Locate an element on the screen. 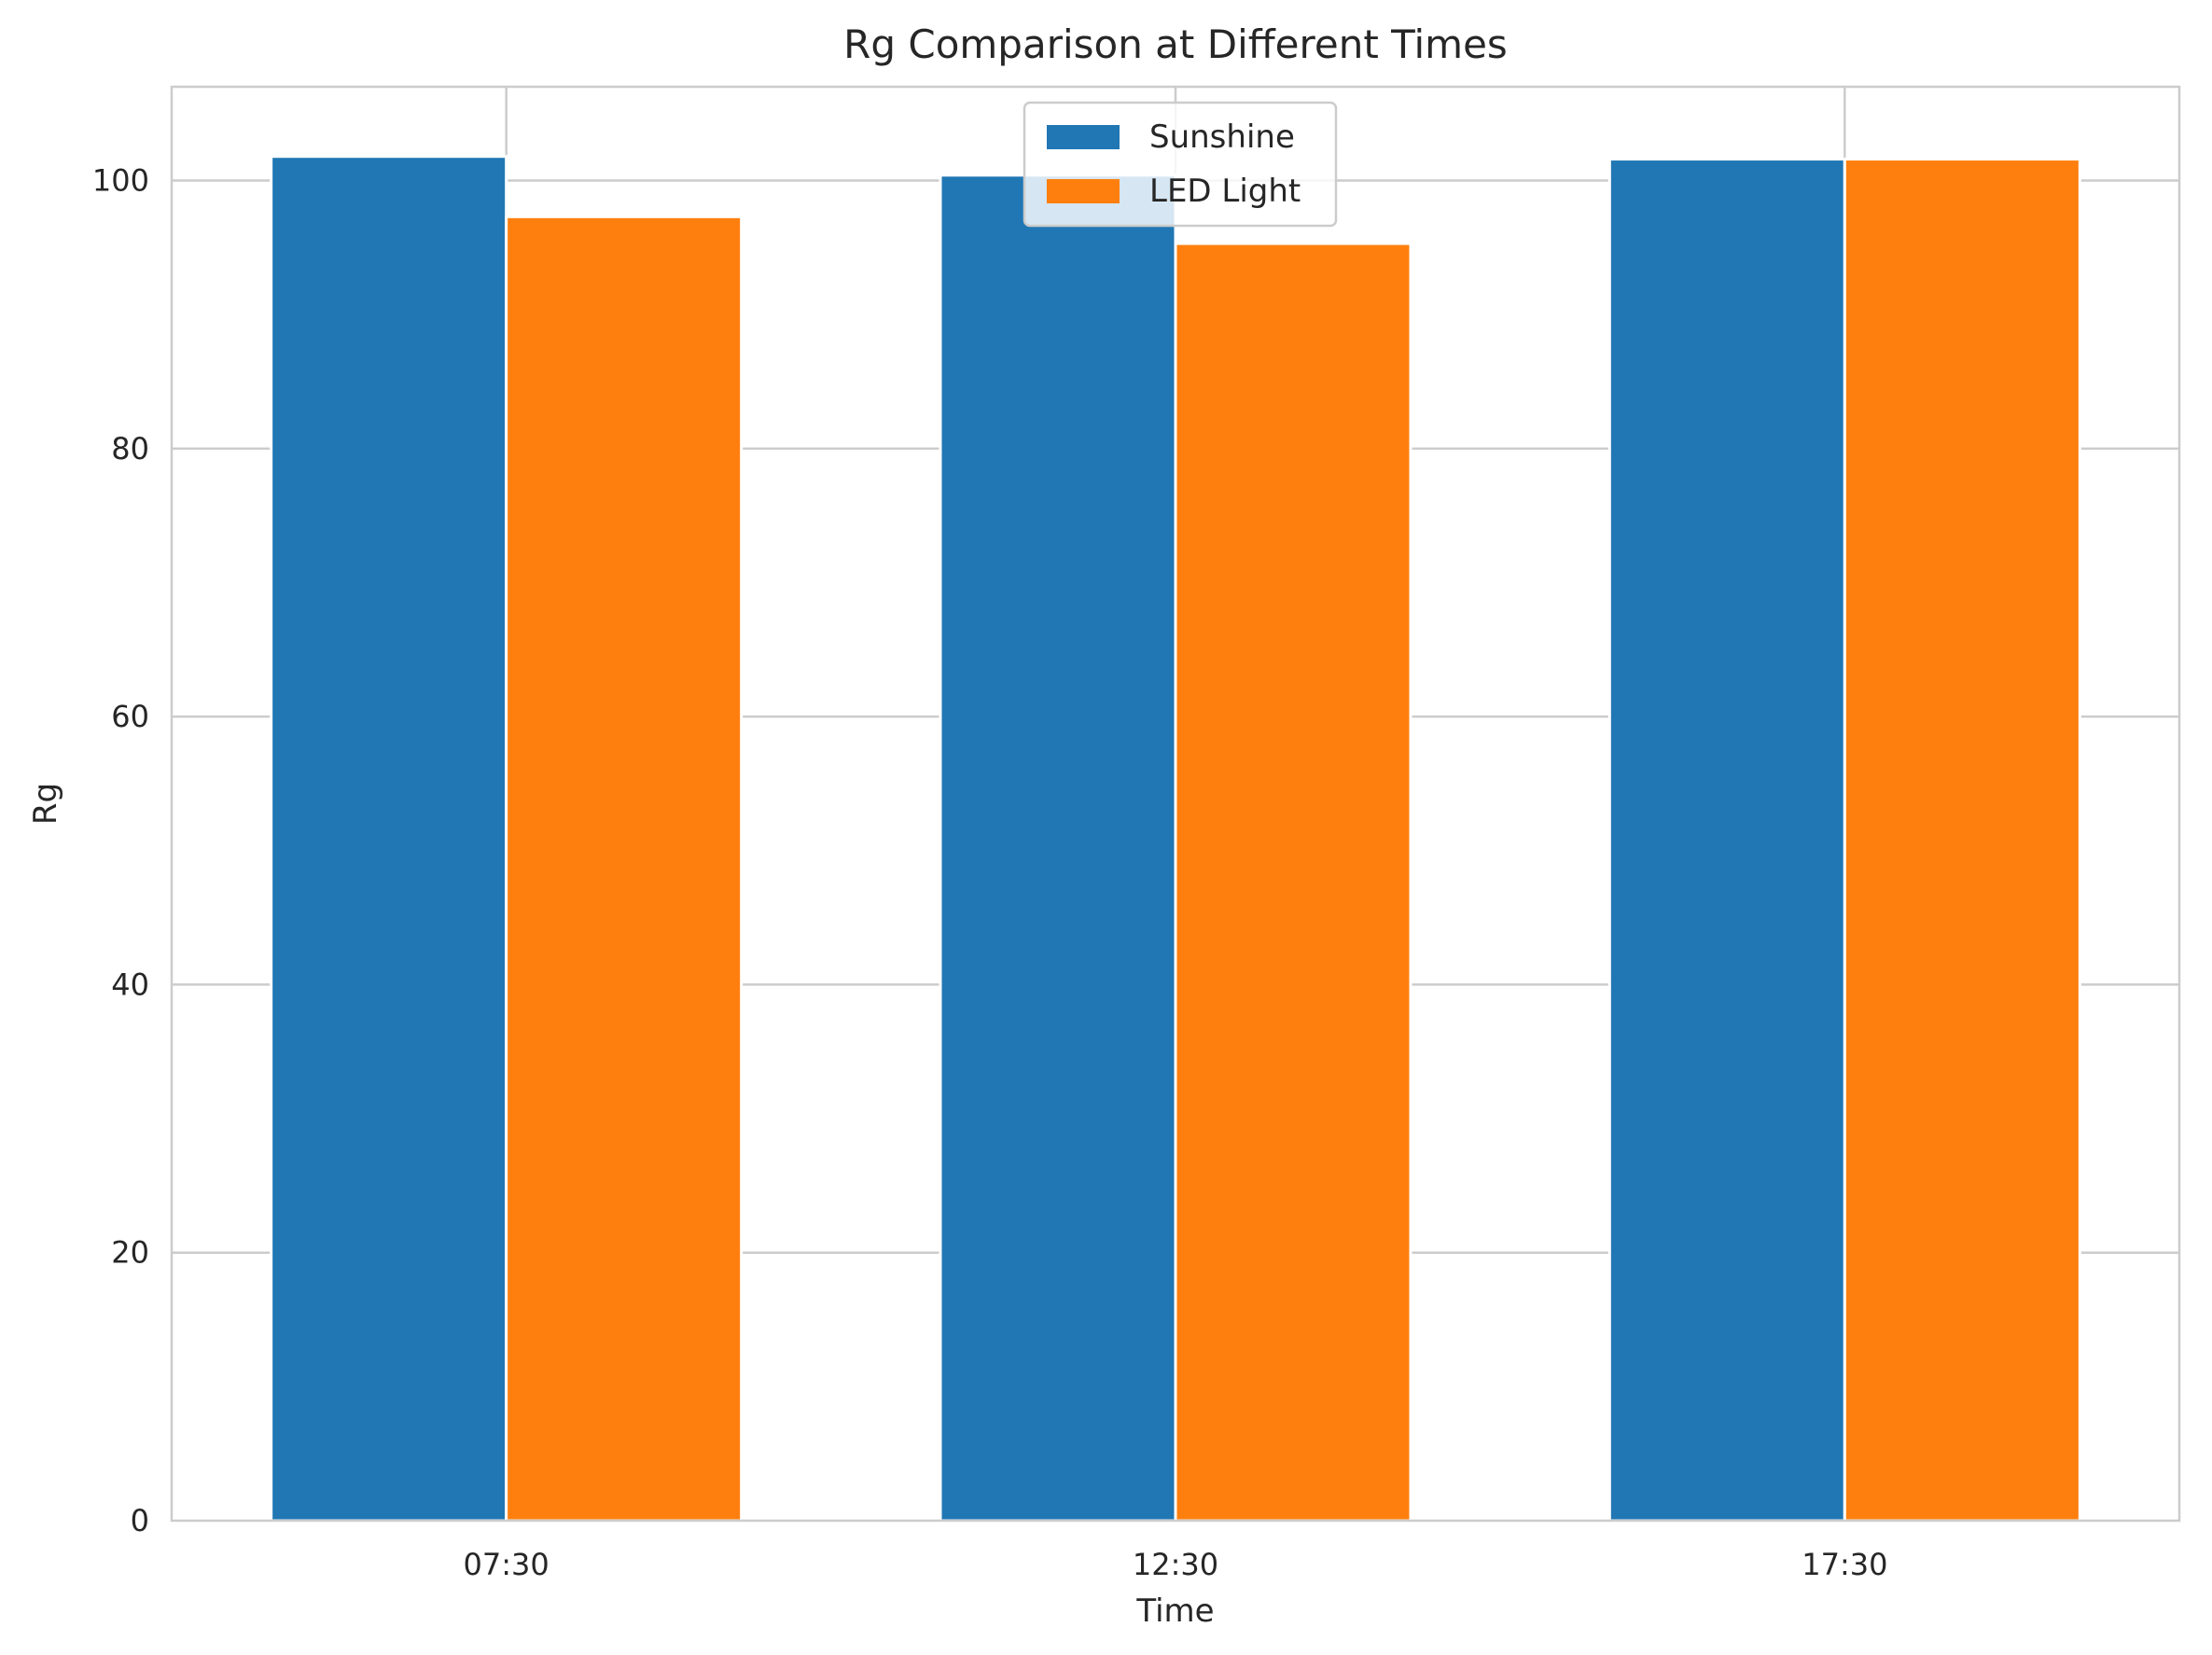 Image resolution: width=2212 pixels, height=1655 pixels. legend: Sunshine LED Light is located at coordinates (1180, 164).